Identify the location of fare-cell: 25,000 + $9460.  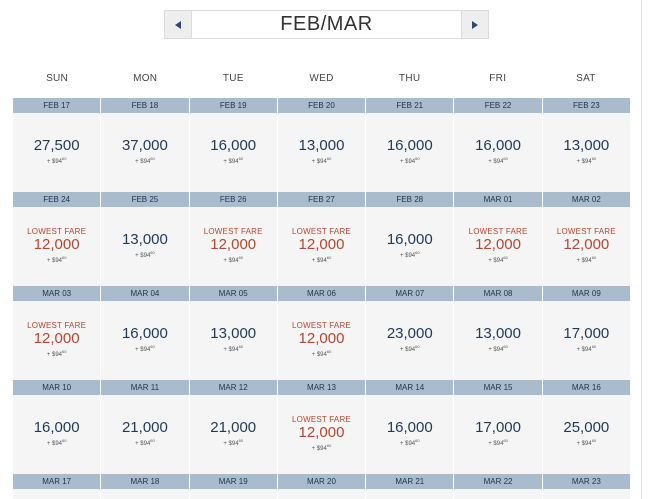
(585, 434).